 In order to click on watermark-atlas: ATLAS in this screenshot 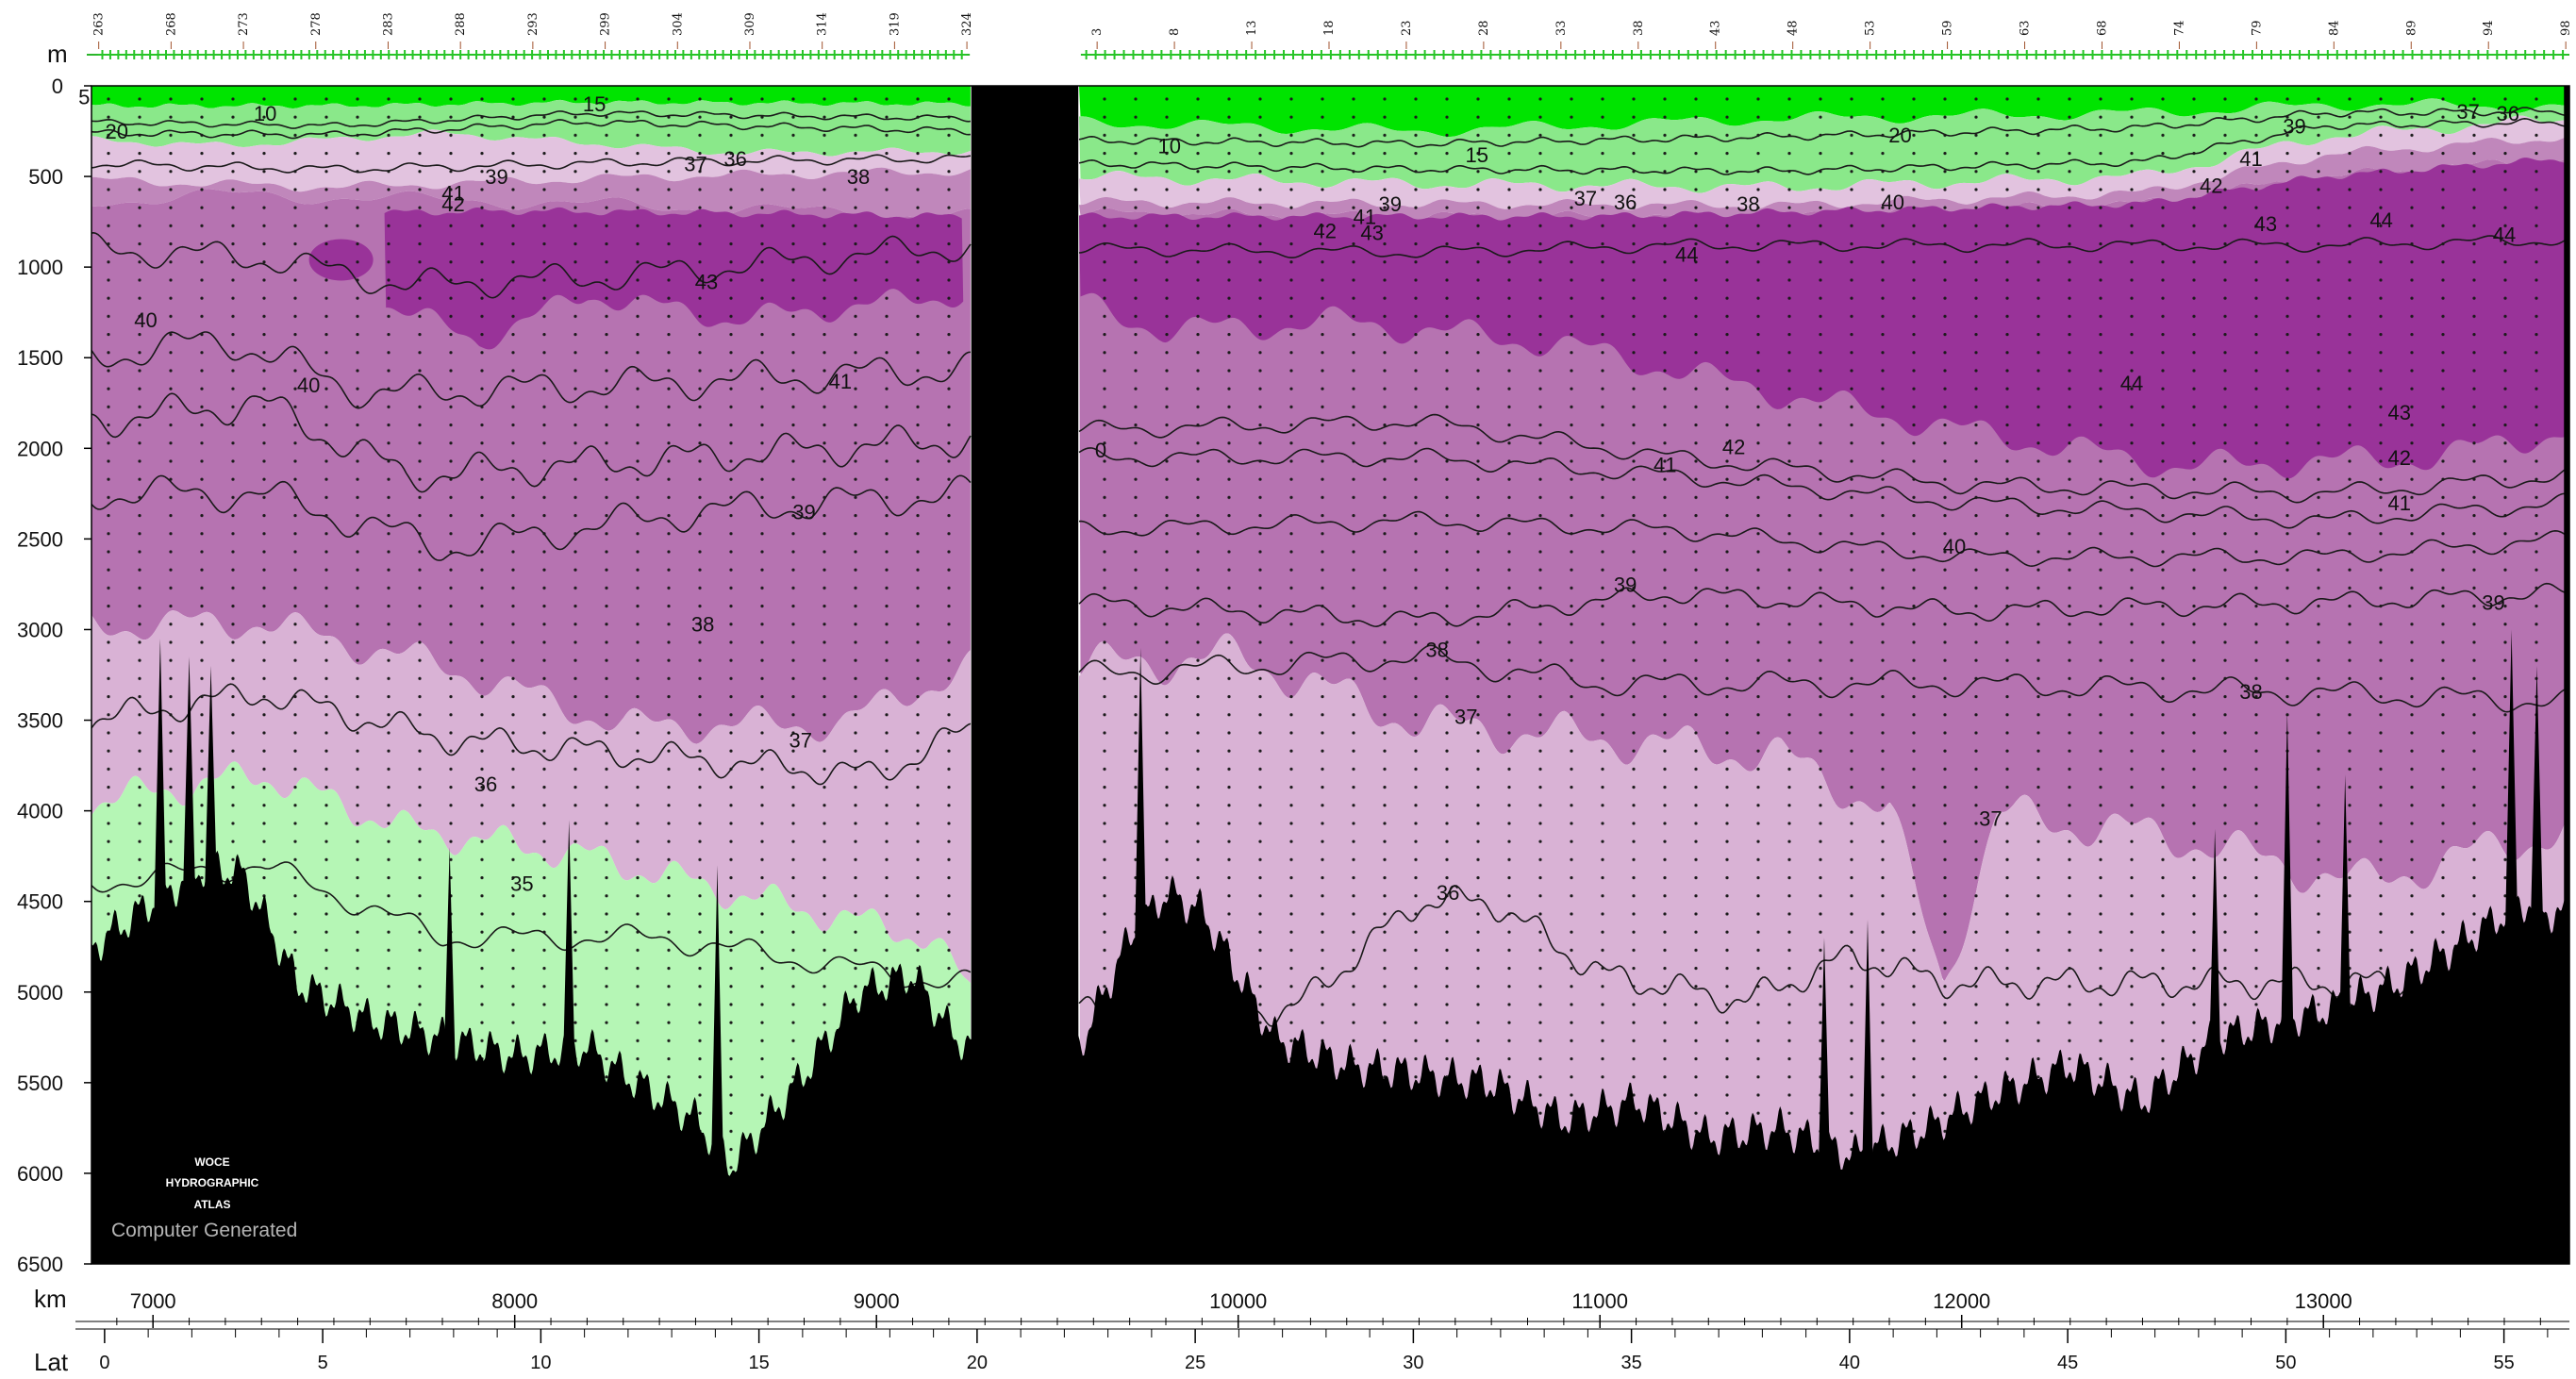, I will do `click(211, 1205)`.